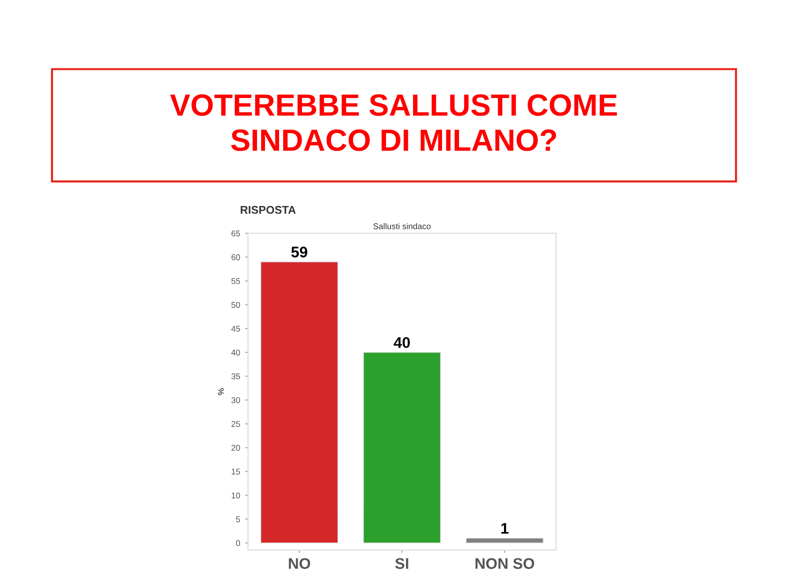 The image size is (800, 576). Describe the element at coordinates (236, 471) in the screenshot. I see `y-tick-label: 15` at that location.